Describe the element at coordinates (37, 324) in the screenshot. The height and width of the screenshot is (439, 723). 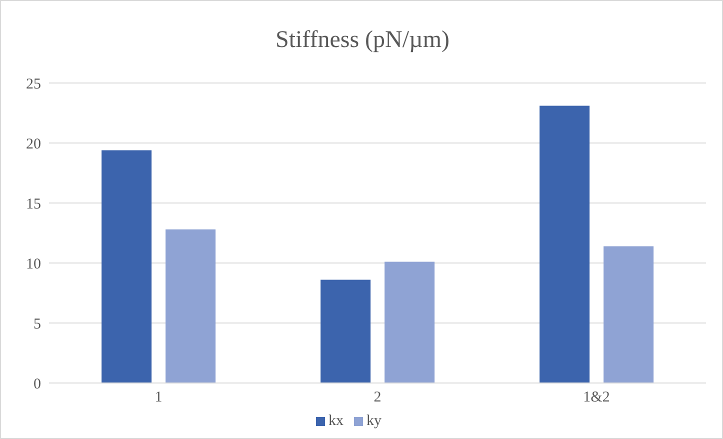
I see `y-tick-label: 5` at that location.